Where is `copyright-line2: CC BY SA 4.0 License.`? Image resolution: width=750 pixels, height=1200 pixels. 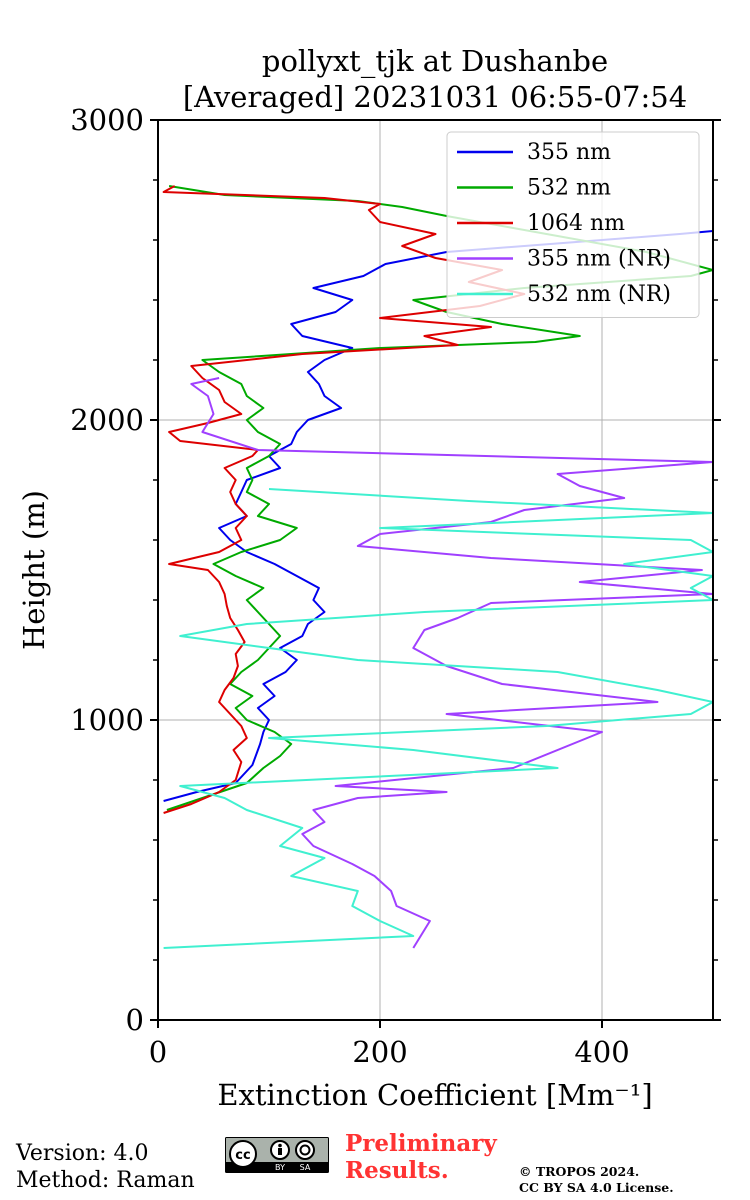
copyright-line2: CC BY SA 4.0 License. is located at coordinates (596, 1187).